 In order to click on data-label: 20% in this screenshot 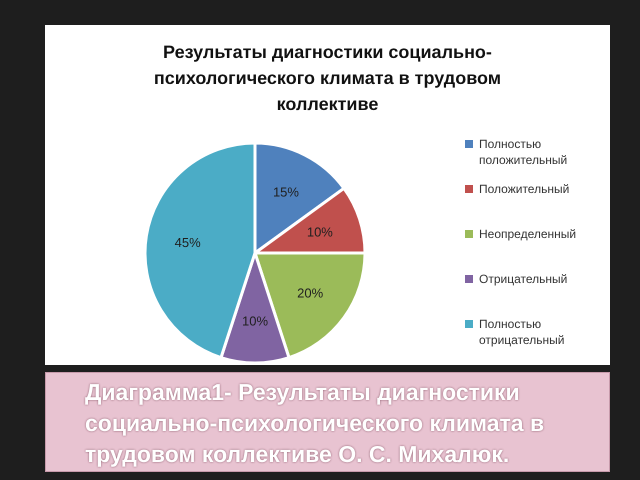, I will do `click(310, 293)`.